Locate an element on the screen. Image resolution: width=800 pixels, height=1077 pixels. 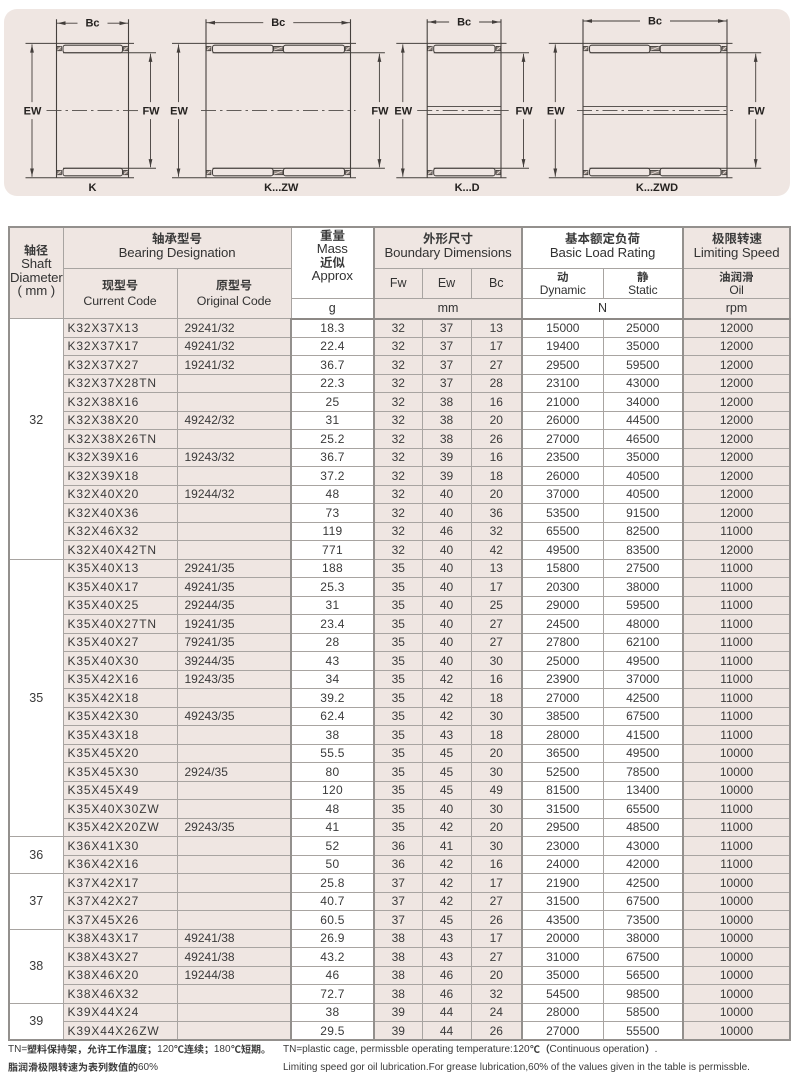
svg-text: K...ZW is located at coordinates (281, 188).